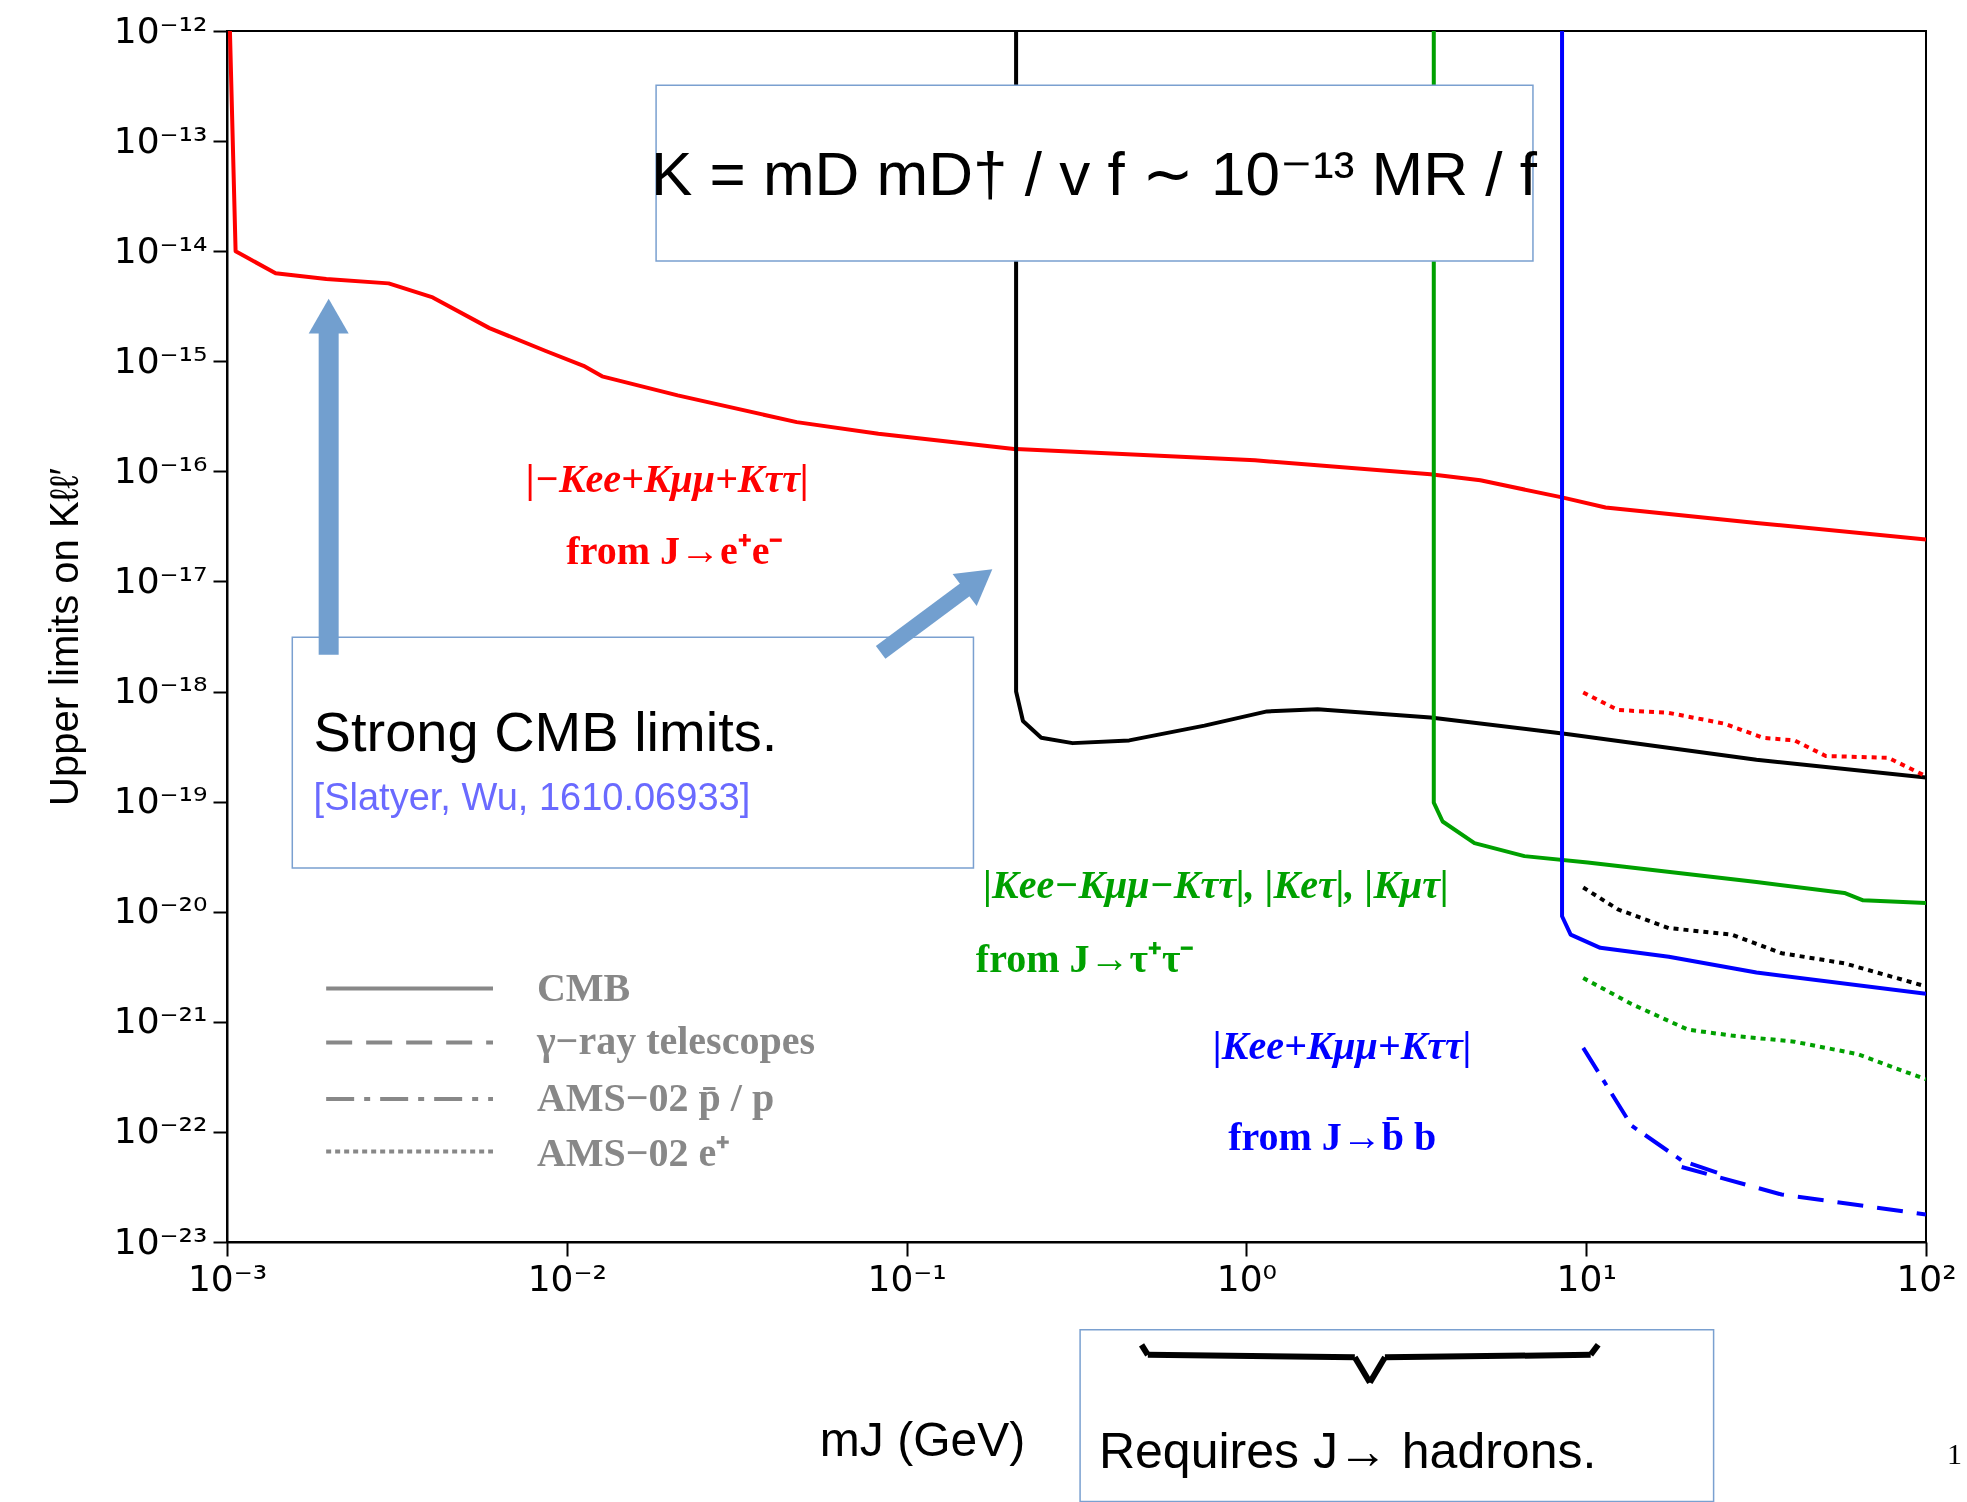 The image size is (1967, 1502). I want to click on annotation: AMS−02 e⁺, so click(633, 1153).